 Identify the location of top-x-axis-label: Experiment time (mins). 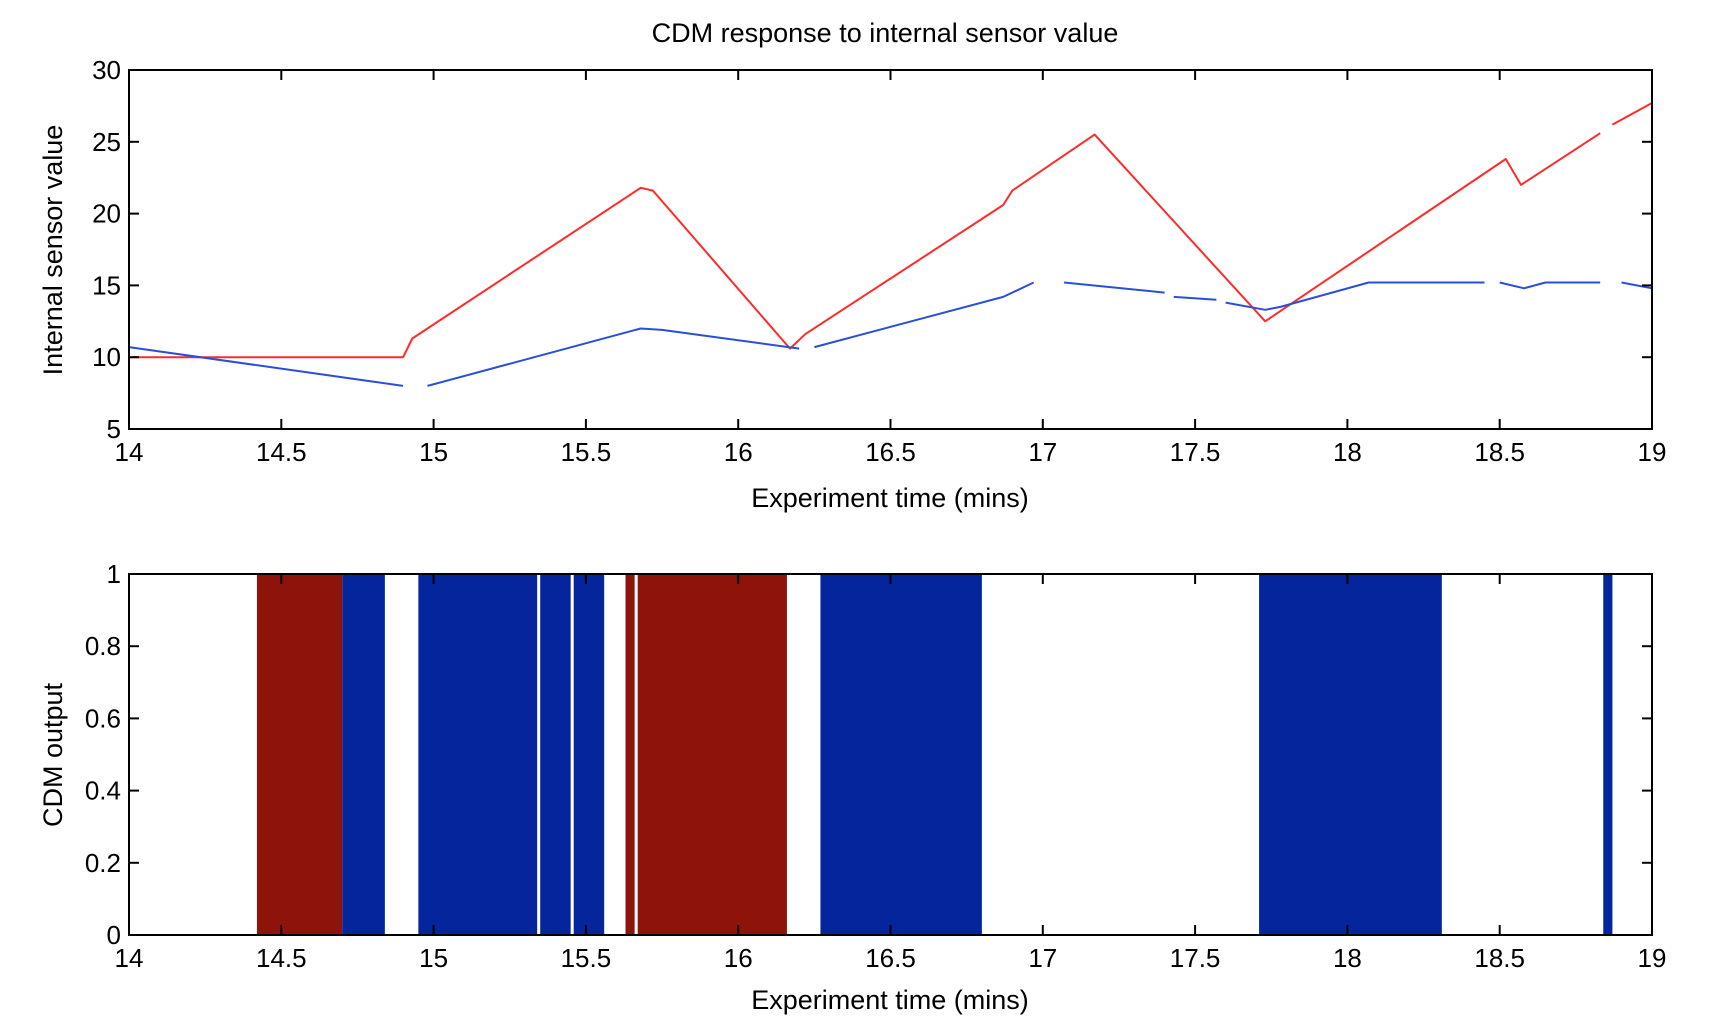
(890, 498).